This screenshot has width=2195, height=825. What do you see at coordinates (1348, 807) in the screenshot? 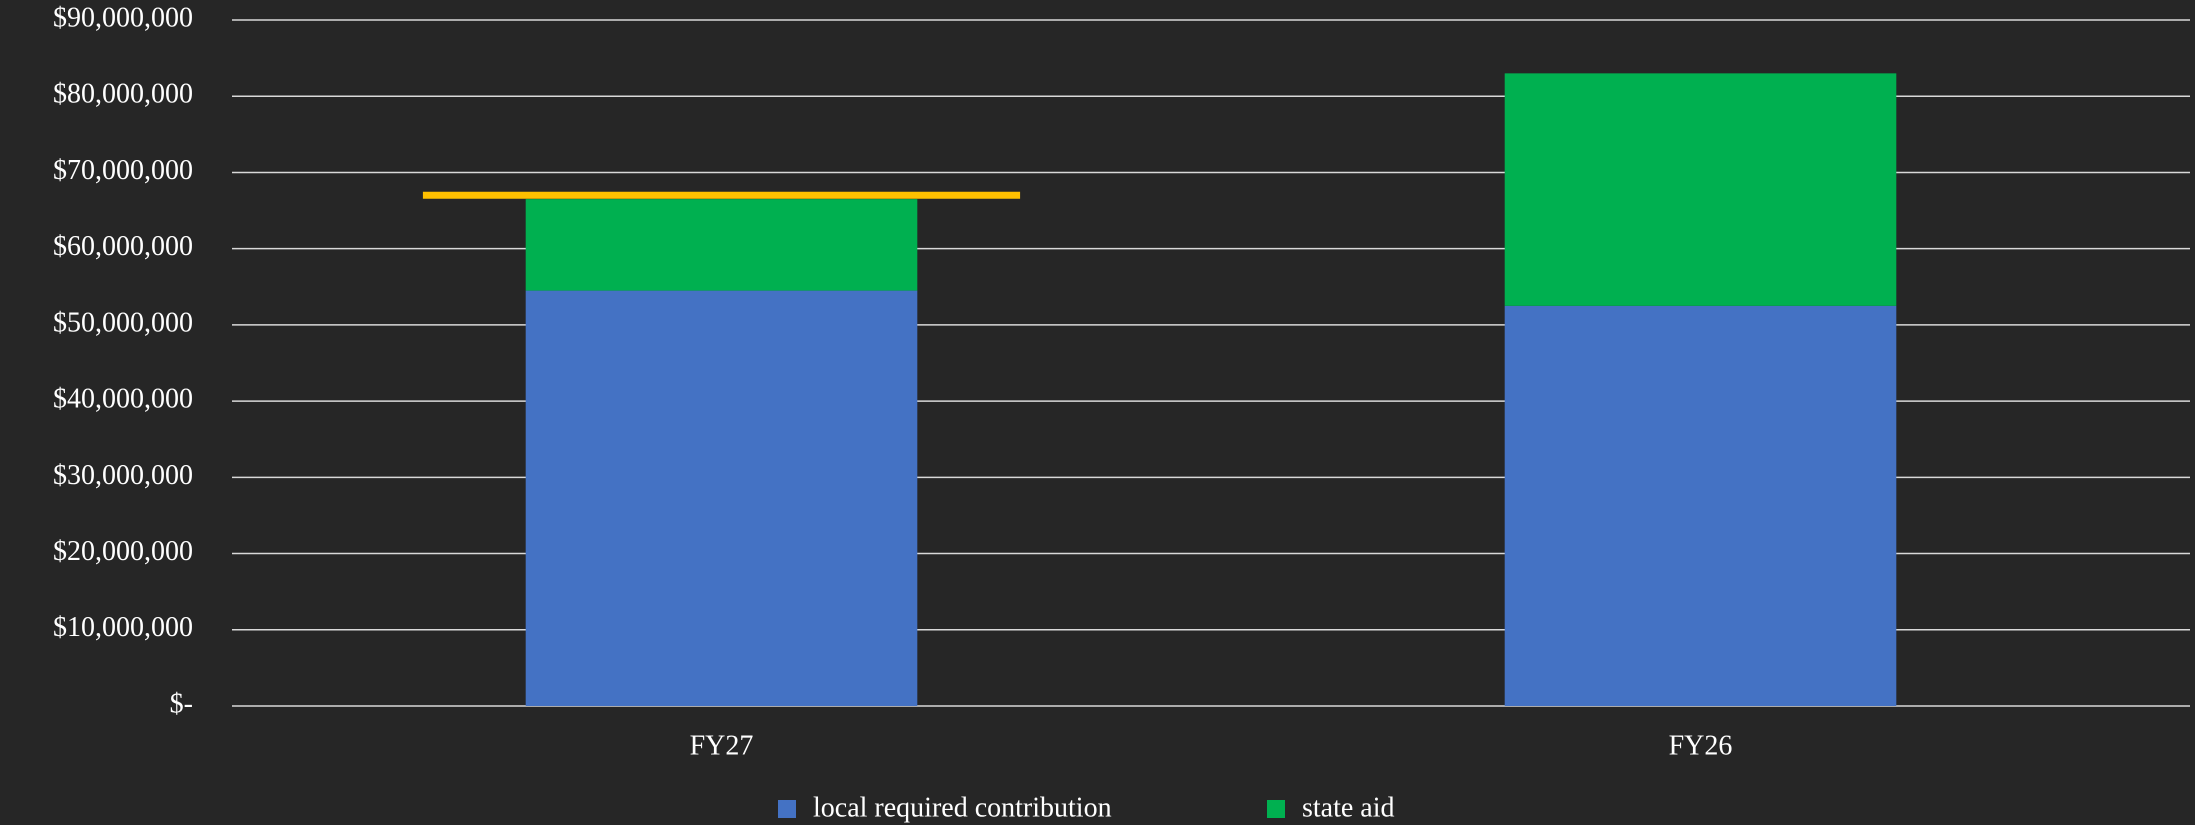
I see `legend-label: state aid` at bounding box center [1348, 807].